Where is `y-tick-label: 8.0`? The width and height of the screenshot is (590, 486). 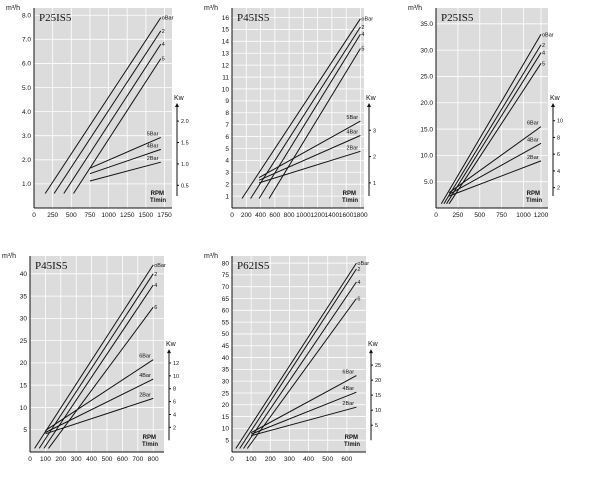
y-tick-label: 8.0 is located at coordinates (26, 16).